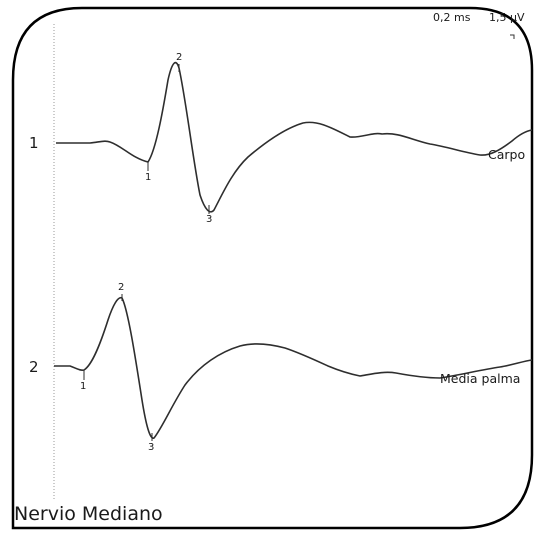  Describe the element at coordinates (512, 36) in the screenshot. I see `scale-bar` at that location.